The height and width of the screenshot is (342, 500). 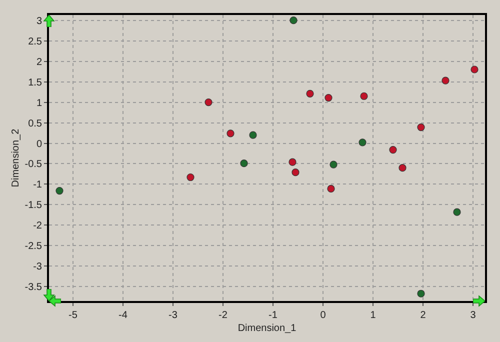 I want to click on x-tick-label: -1, so click(x=273, y=315).